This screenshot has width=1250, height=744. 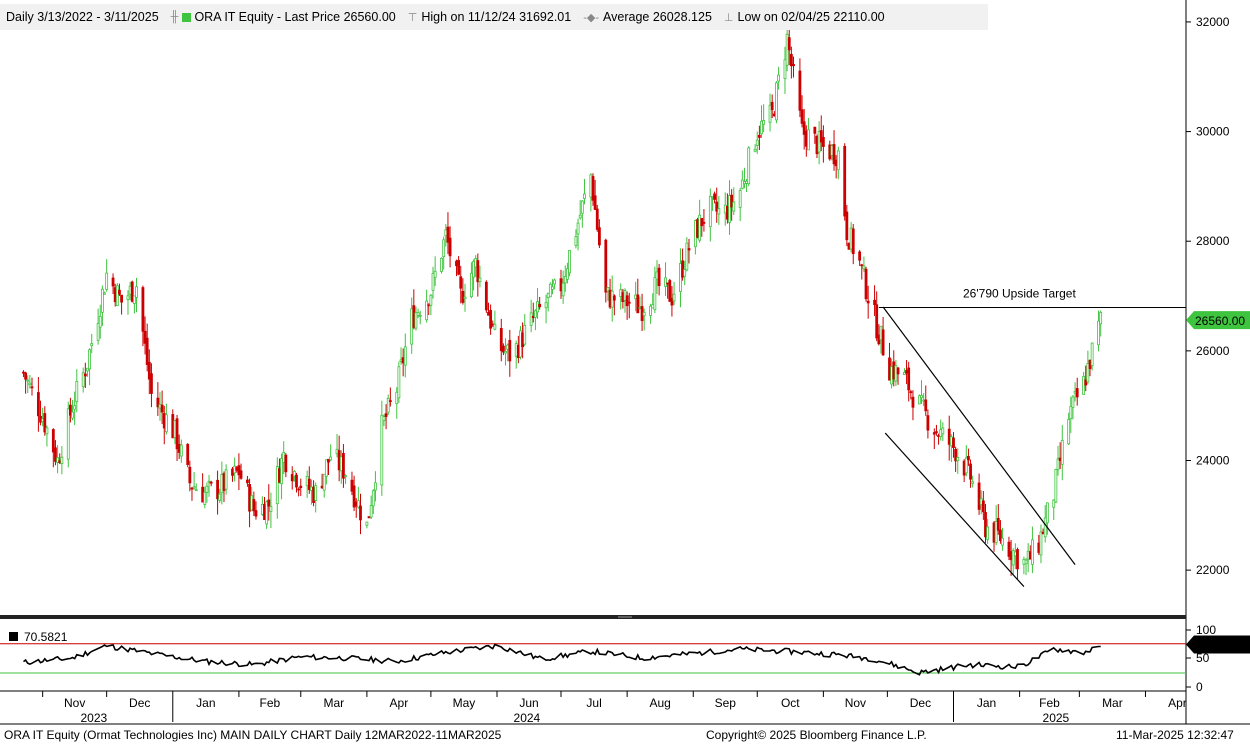 I want to click on low-label: Low on 02/04/25 22110.00, so click(x=811, y=17).